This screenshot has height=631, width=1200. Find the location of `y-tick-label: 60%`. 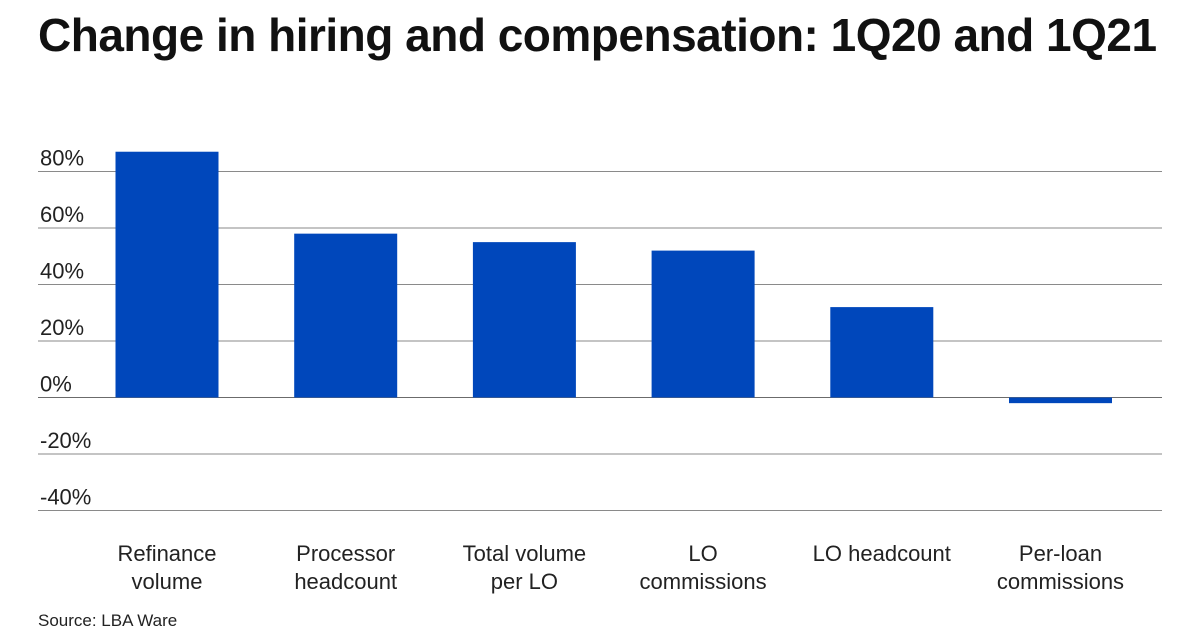

y-tick-label: 60% is located at coordinates (62, 214).